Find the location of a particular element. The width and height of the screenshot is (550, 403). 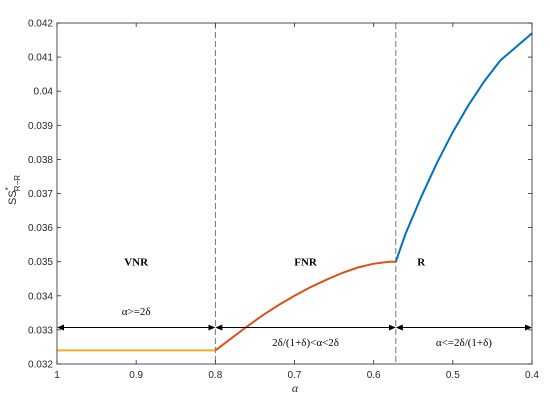

region-label-vnr: VNR is located at coordinates (136, 263).